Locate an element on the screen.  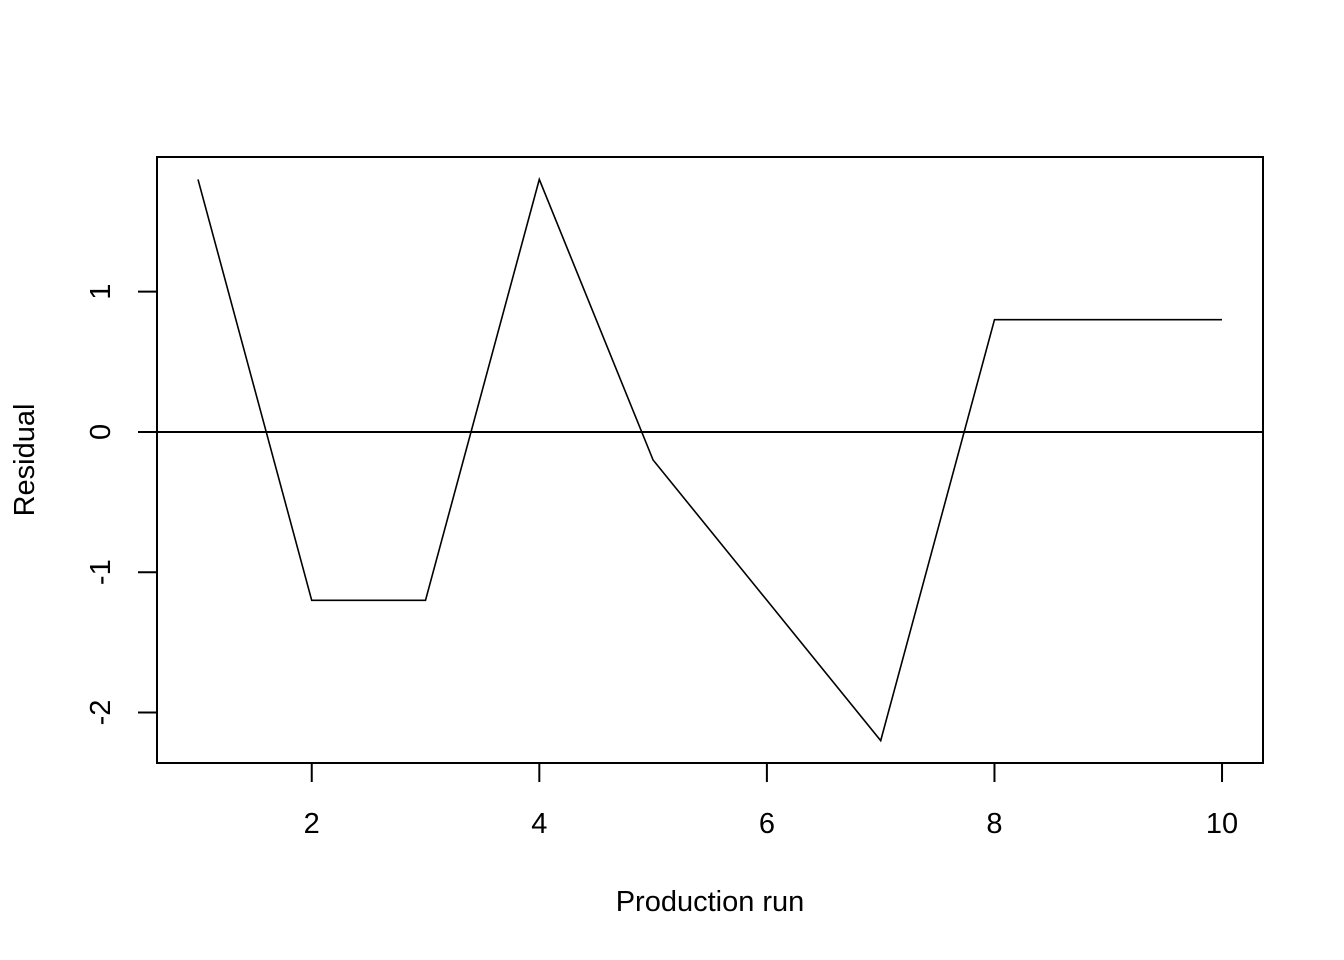
y-tick-label: 0 is located at coordinates (101, 432).